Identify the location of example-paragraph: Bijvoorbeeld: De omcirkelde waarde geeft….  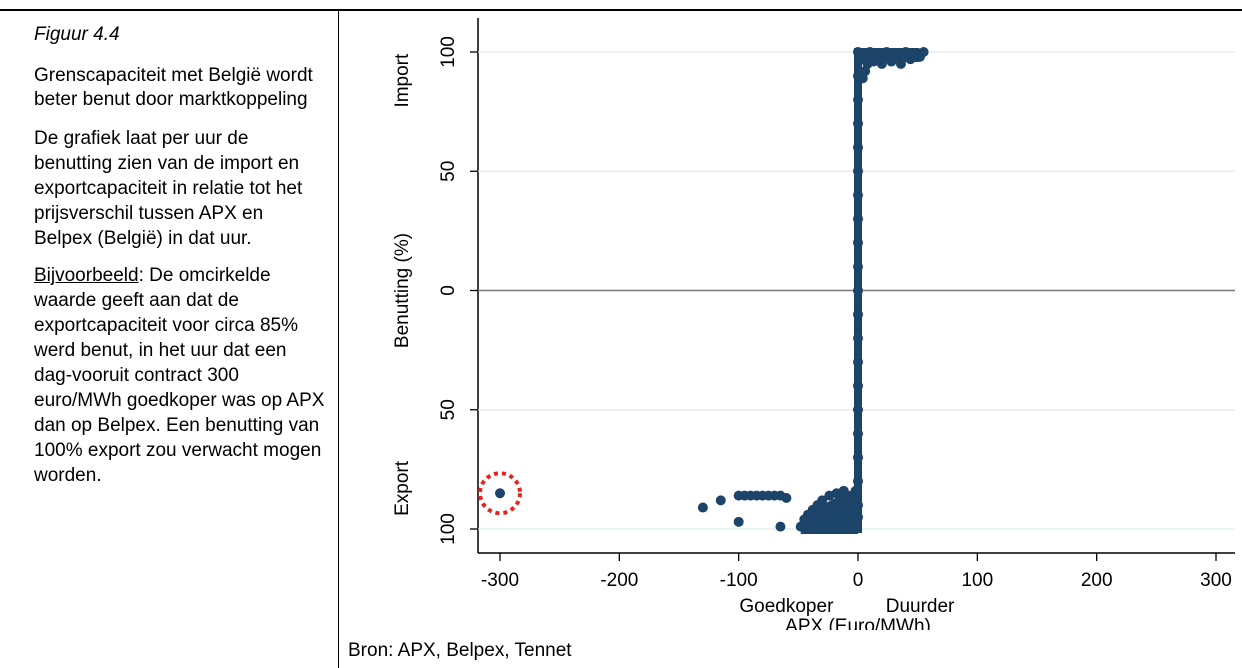
(180, 375).